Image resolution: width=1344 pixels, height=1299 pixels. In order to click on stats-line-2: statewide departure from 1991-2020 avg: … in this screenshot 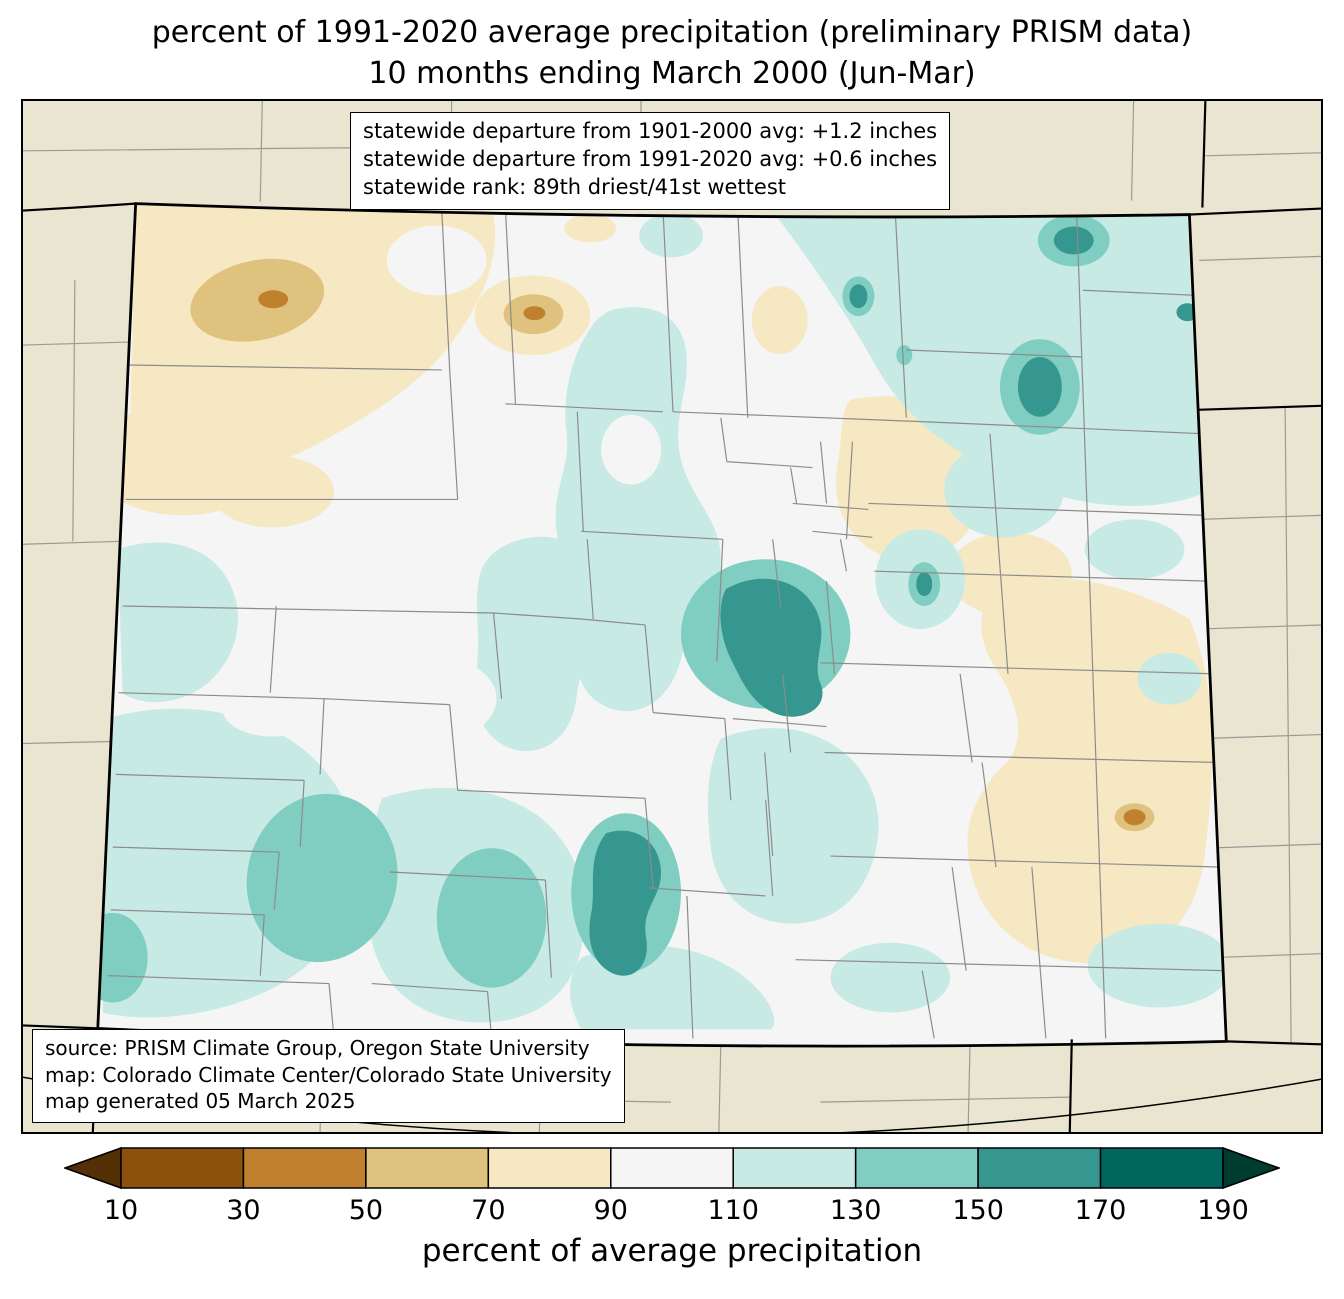, I will do `click(650, 158)`.